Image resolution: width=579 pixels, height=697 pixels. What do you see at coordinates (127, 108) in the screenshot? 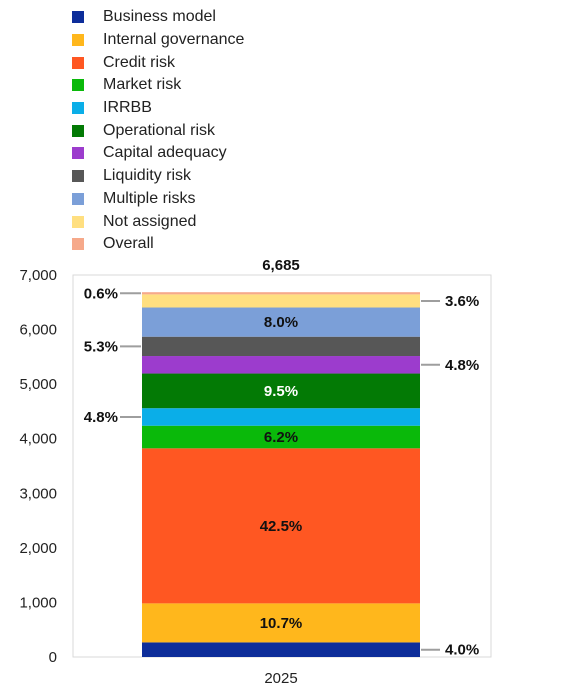
I see `legend-label: IRRBB` at bounding box center [127, 108].